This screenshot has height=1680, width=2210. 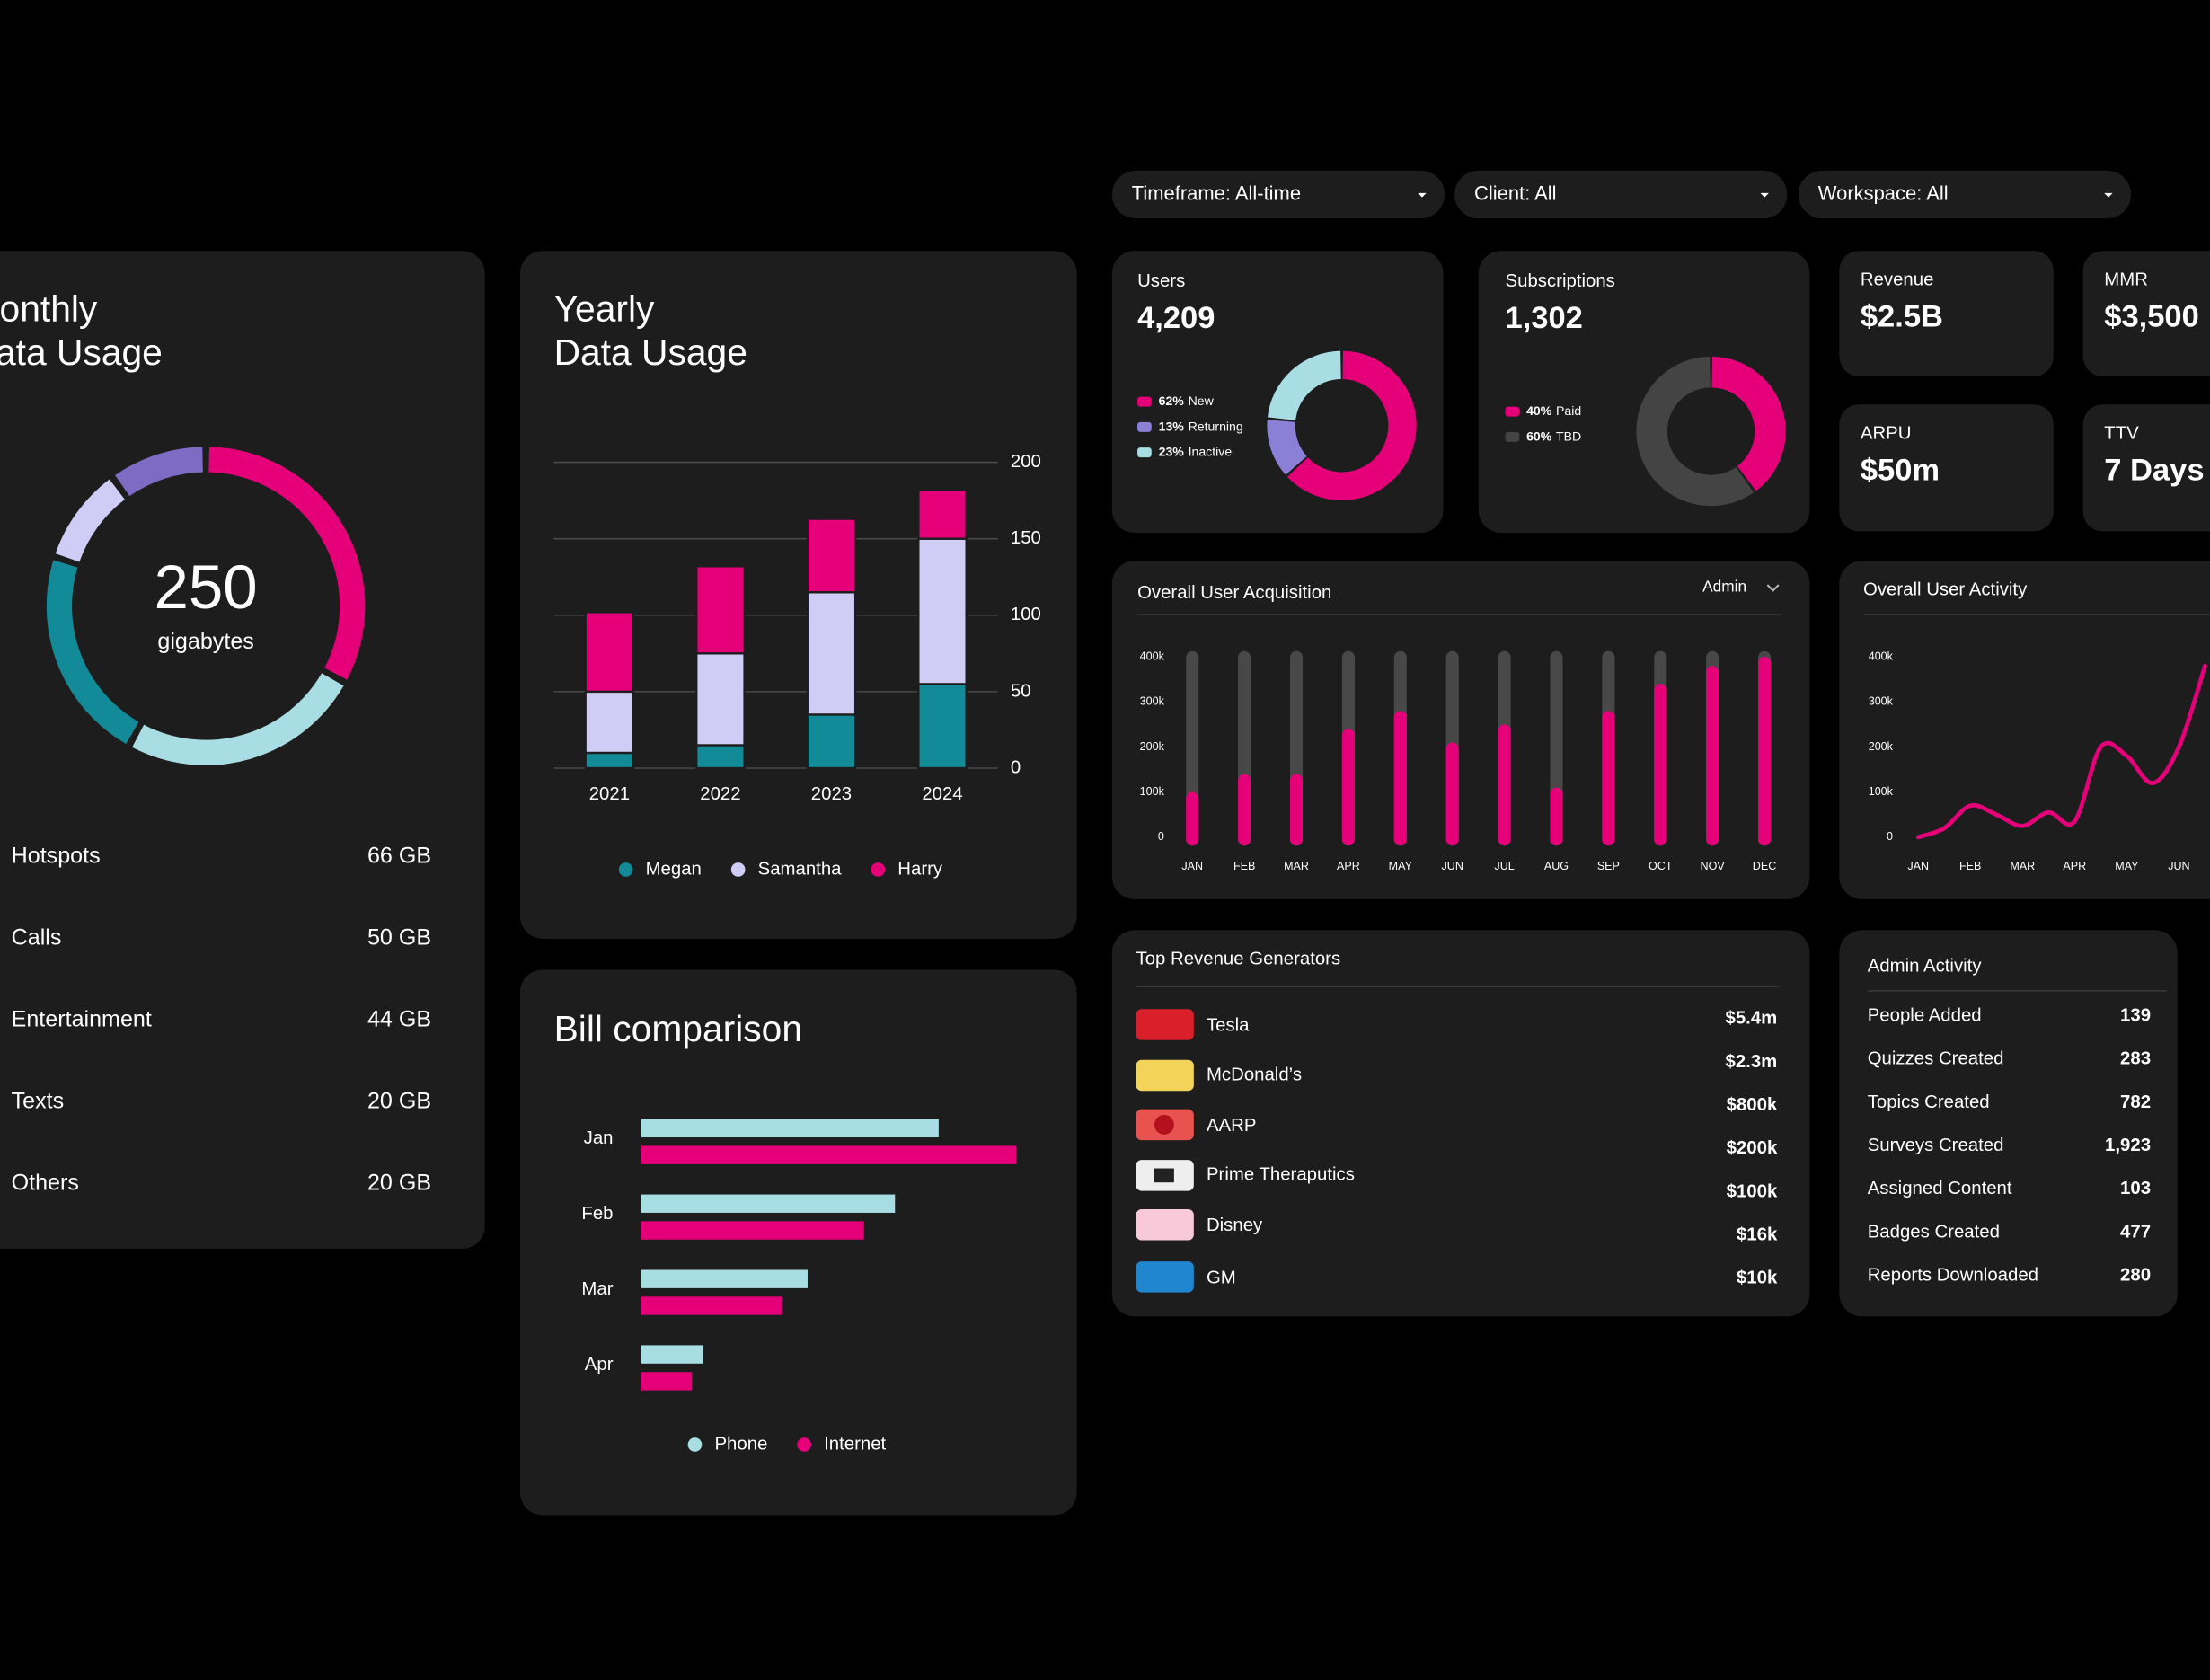 What do you see at coordinates (1661, 866) in the screenshot?
I see `x-tick-label: OCT` at bounding box center [1661, 866].